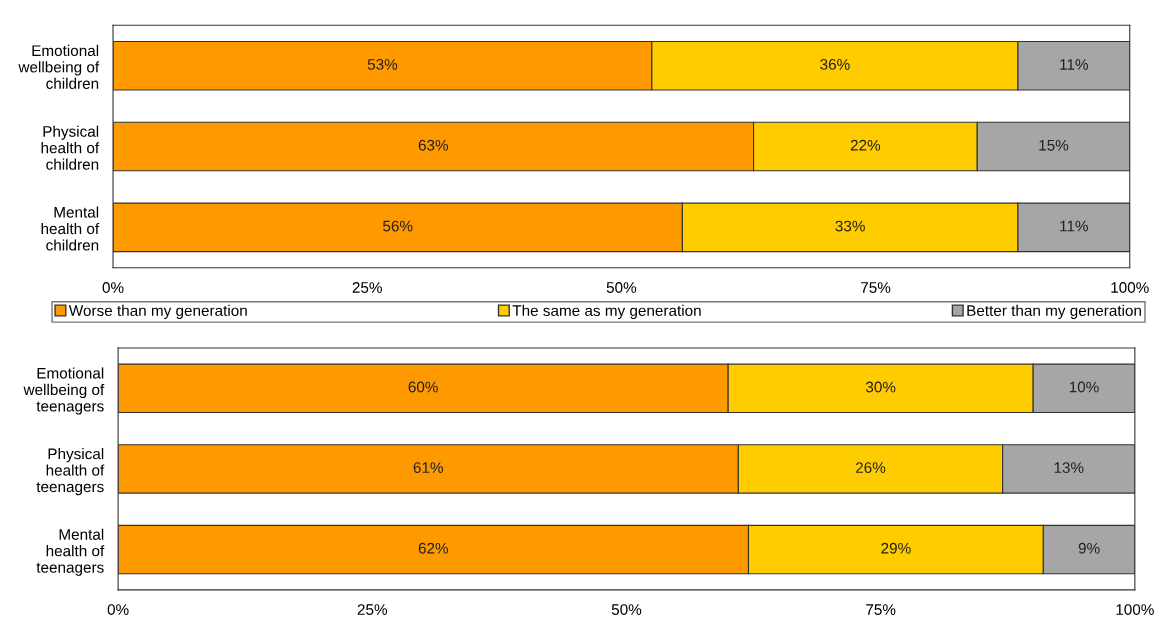  What do you see at coordinates (70, 472) in the screenshot?
I see `y-tick-label: Physical health of teenagers` at bounding box center [70, 472].